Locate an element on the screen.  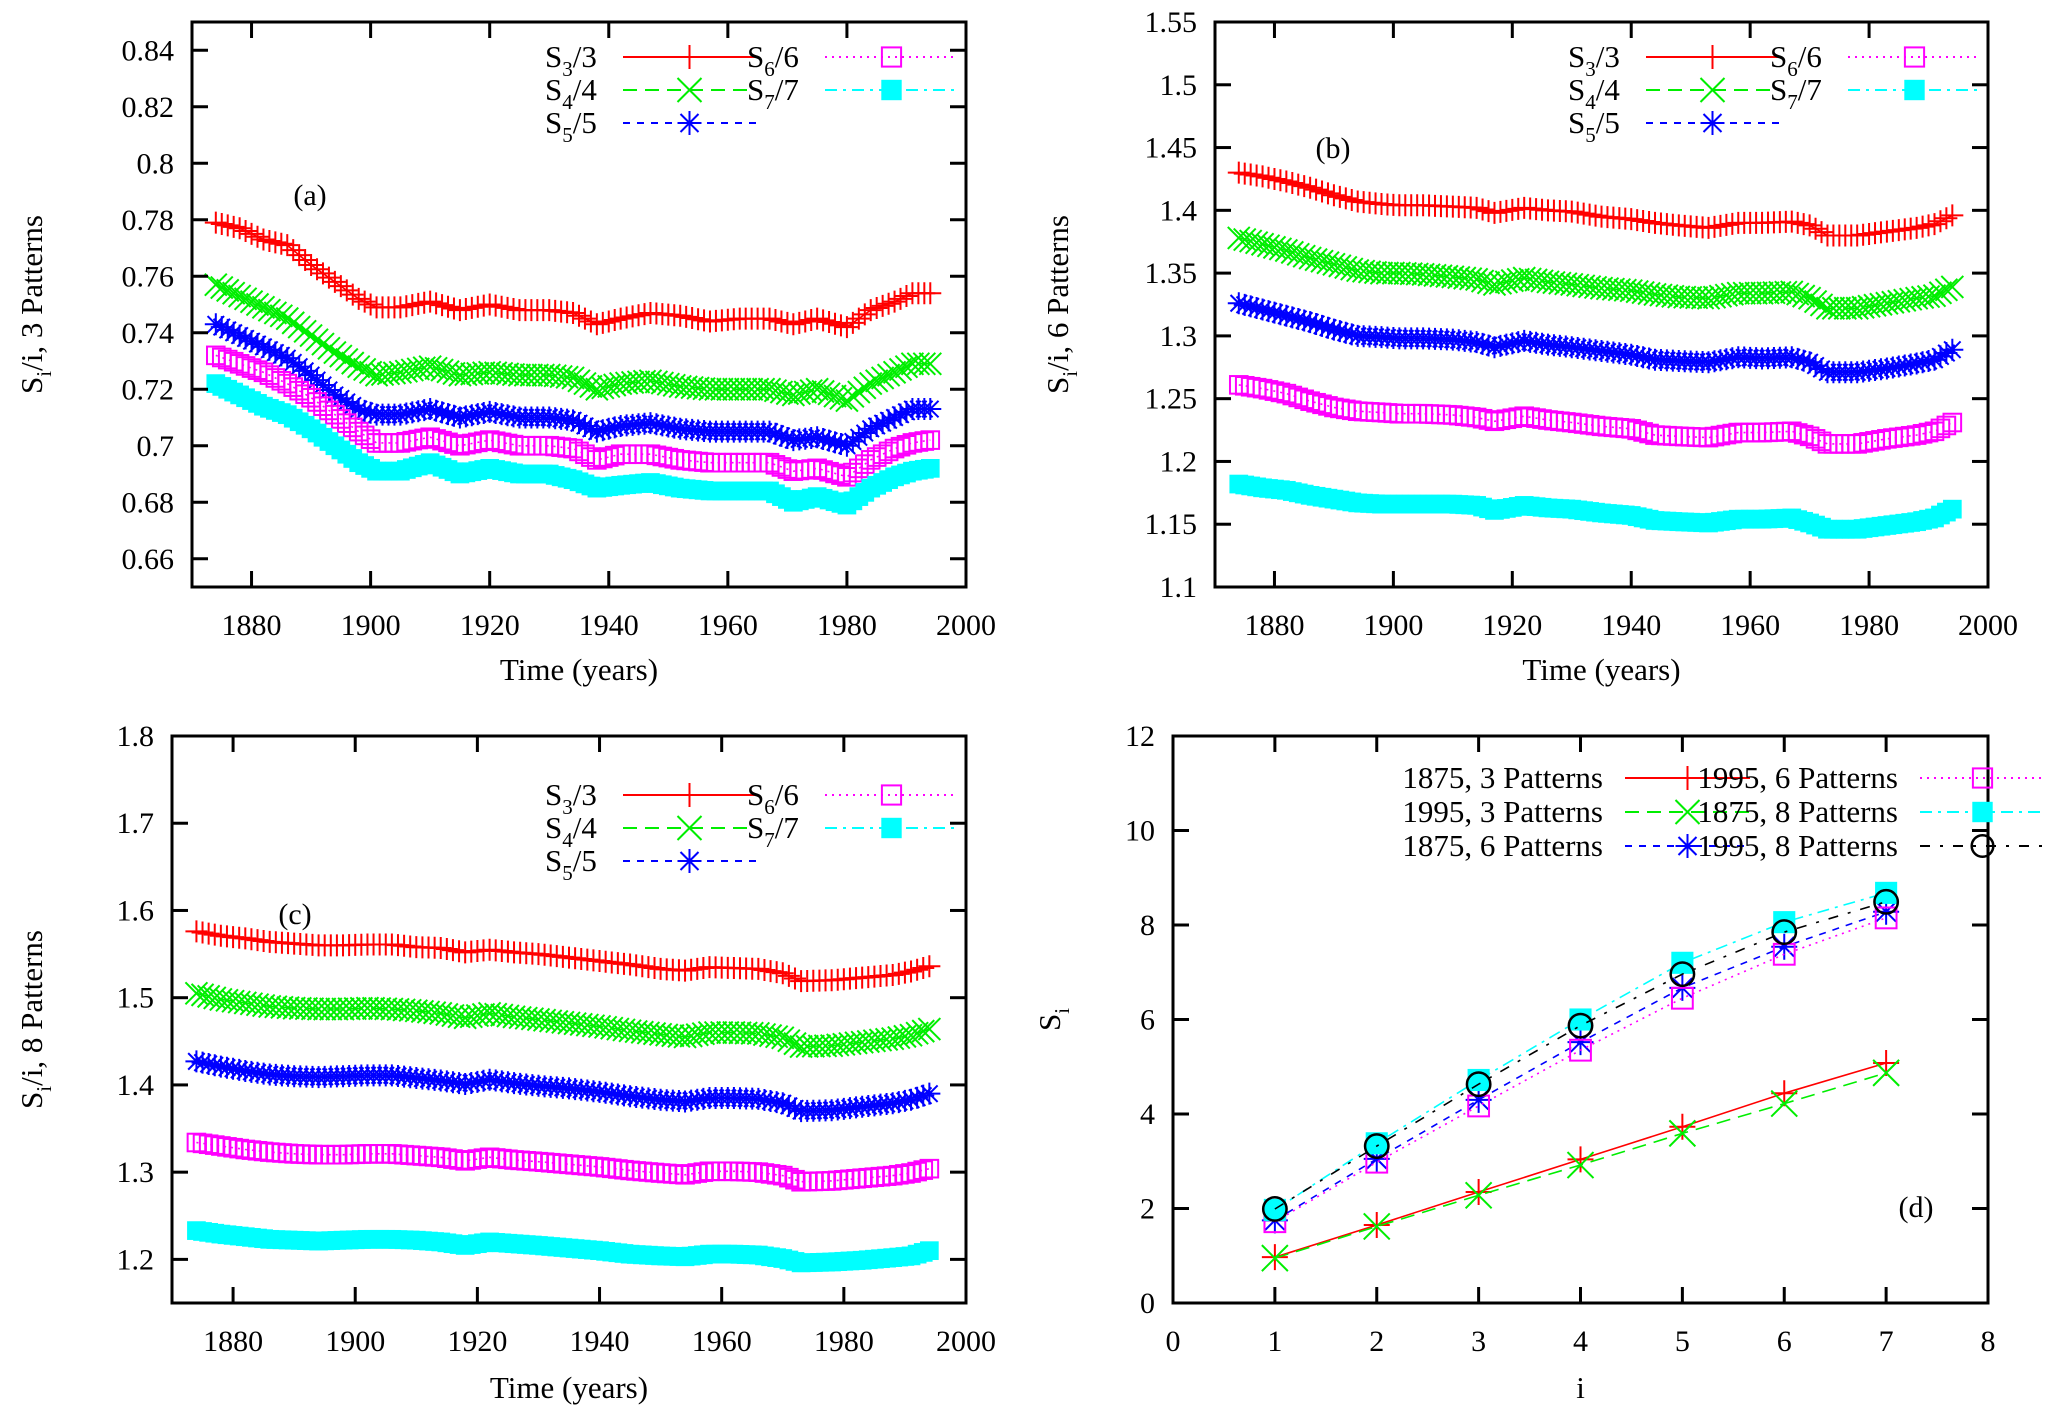
legend-label: S3/3 is located at coordinates (571, 798).